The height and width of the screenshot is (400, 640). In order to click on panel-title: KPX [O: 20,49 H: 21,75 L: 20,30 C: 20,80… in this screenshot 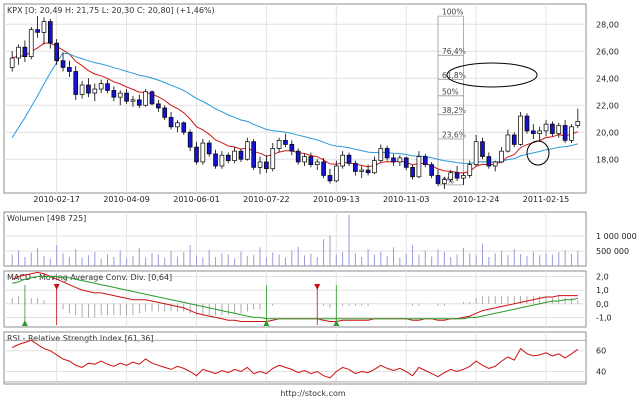, I will do `click(111, 10)`.